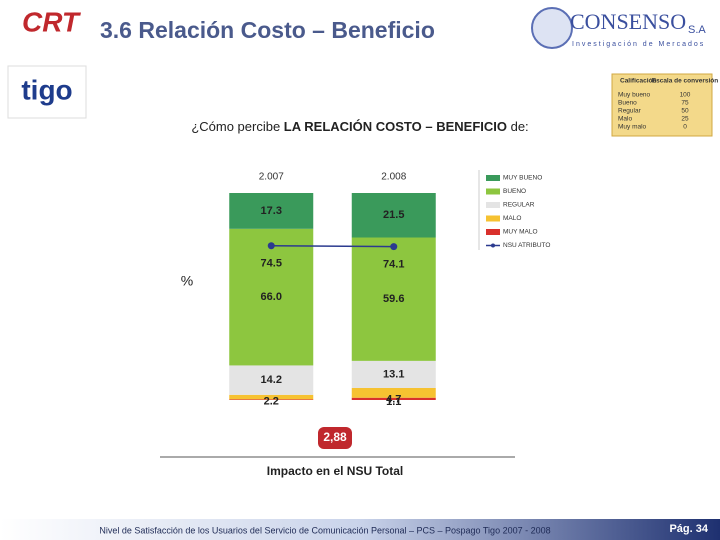 The image size is (720, 540). I want to click on slide-title: 3.6 Relación Costo – Beneficio, so click(267, 30).